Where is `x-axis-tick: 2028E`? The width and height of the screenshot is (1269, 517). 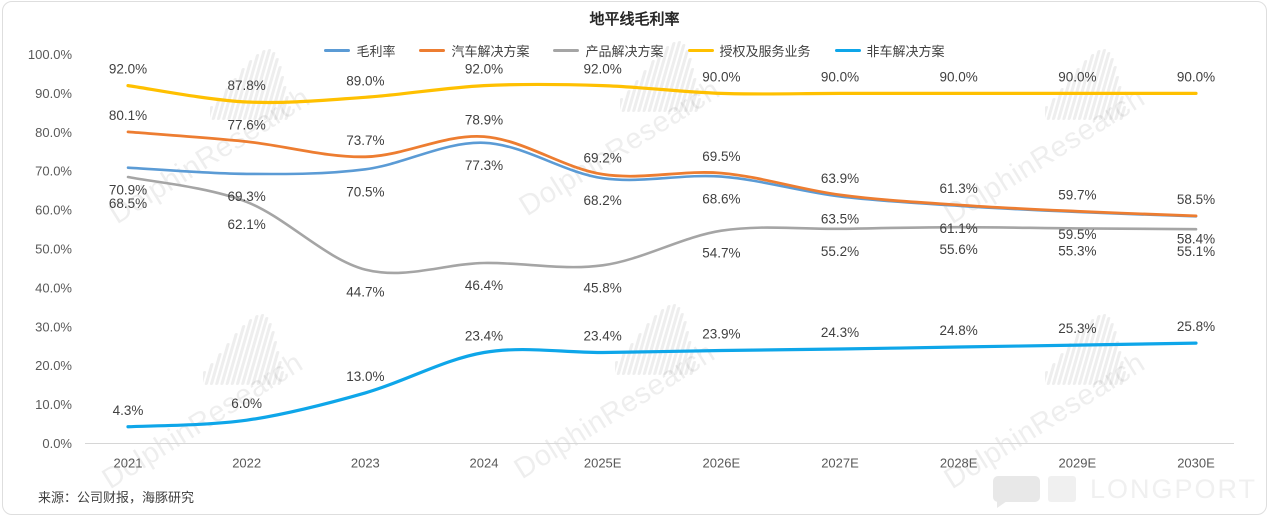 x-axis-tick: 2028E is located at coordinates (959, 463).